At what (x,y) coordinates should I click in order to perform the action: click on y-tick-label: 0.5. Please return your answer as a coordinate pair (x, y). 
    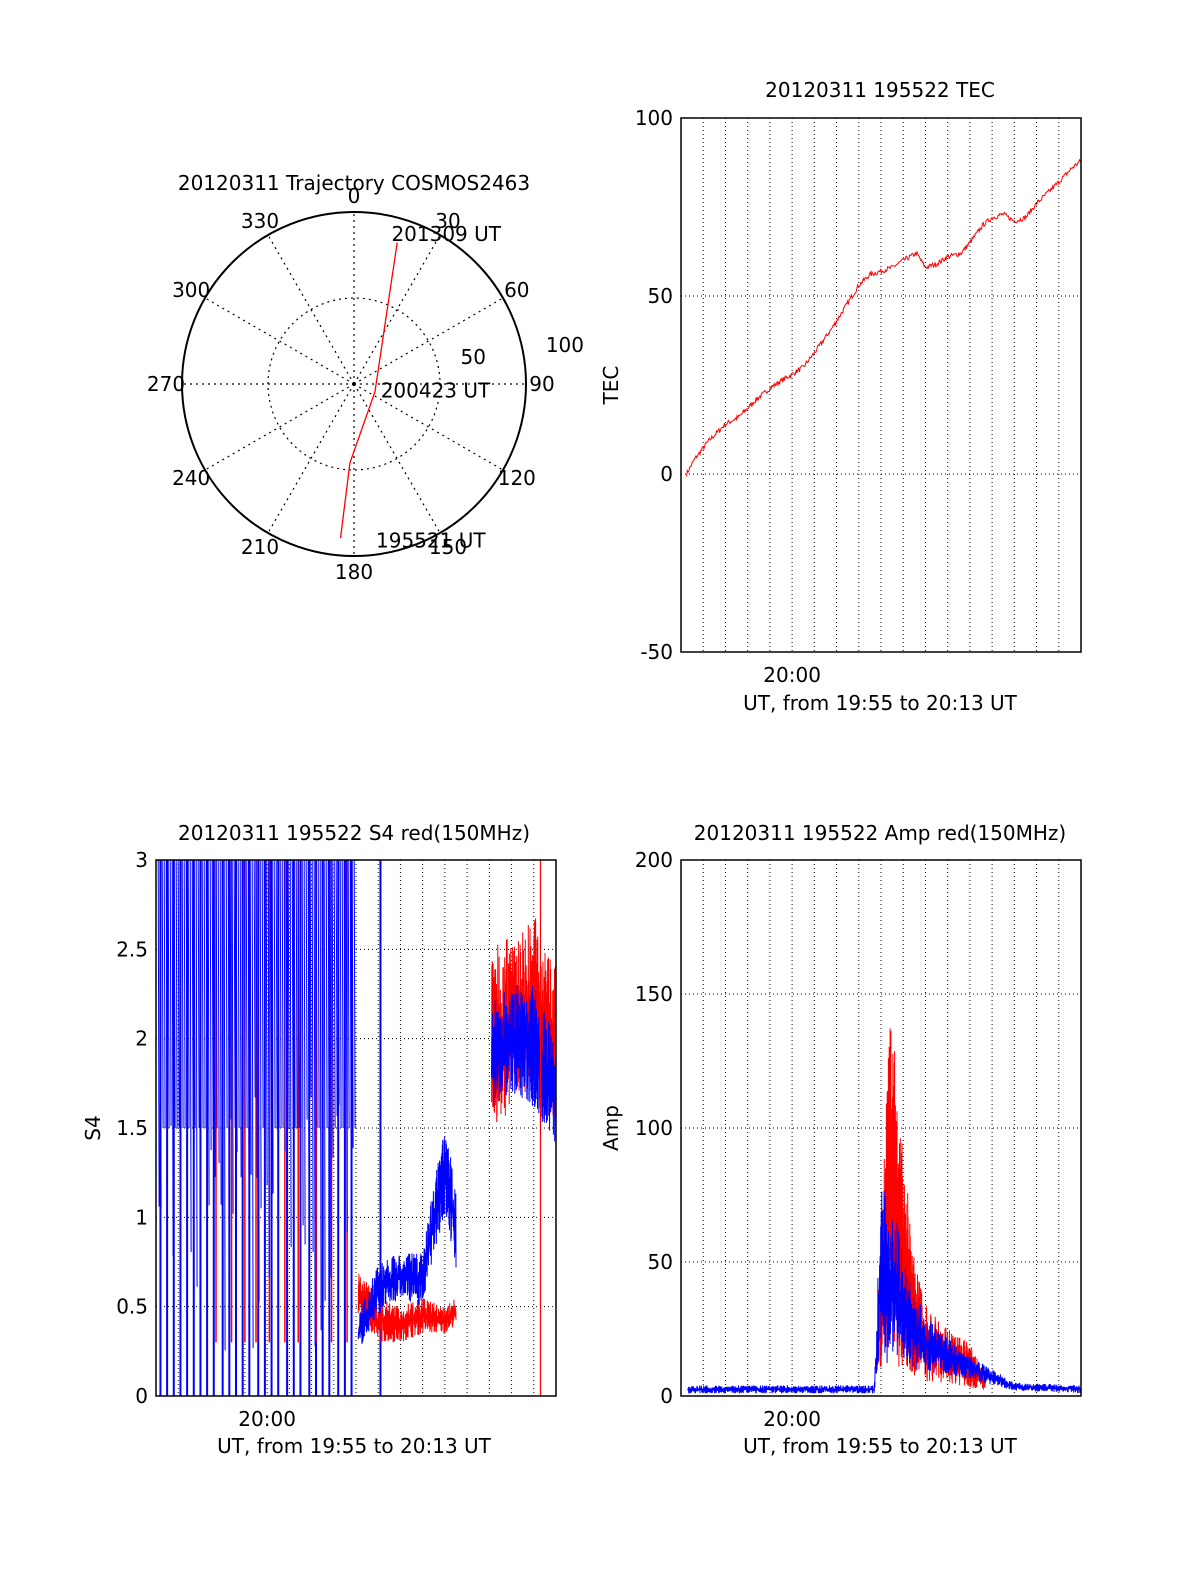
    Looking at the image, I should click on (132, 1307).